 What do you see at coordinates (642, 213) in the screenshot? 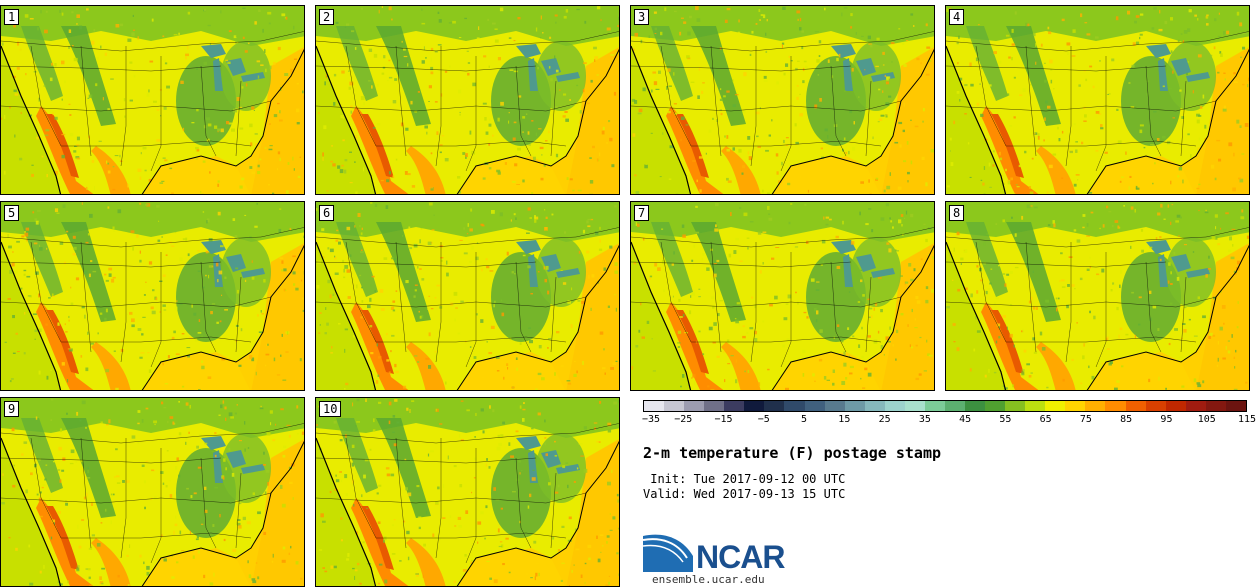
I see `panel-number: 7` at bounding box center [642, 213].